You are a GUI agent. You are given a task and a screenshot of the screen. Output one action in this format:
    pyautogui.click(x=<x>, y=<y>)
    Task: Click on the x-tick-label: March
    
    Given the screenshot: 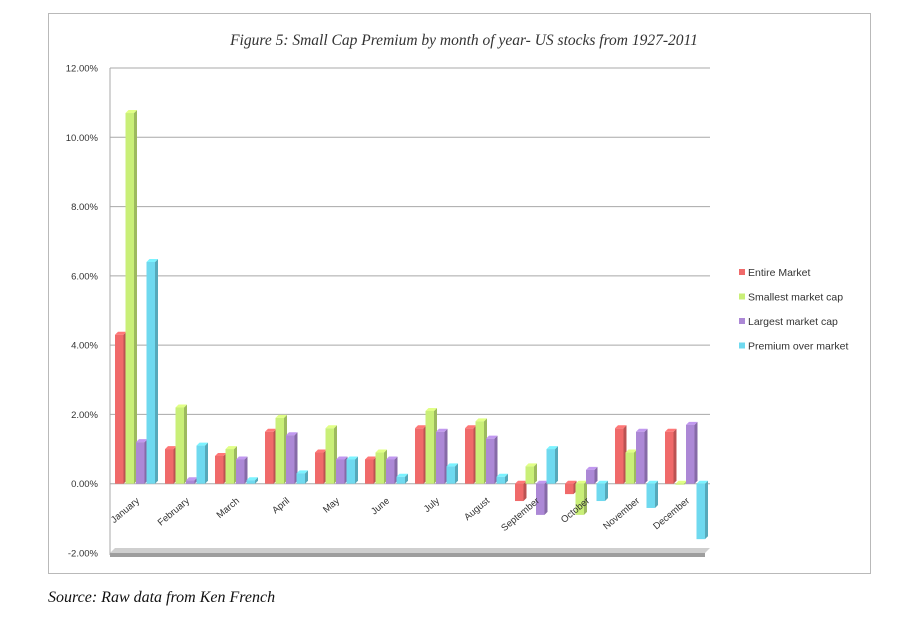 What is the action you would take?
    pyautogui.click(x=228, y=508)
    